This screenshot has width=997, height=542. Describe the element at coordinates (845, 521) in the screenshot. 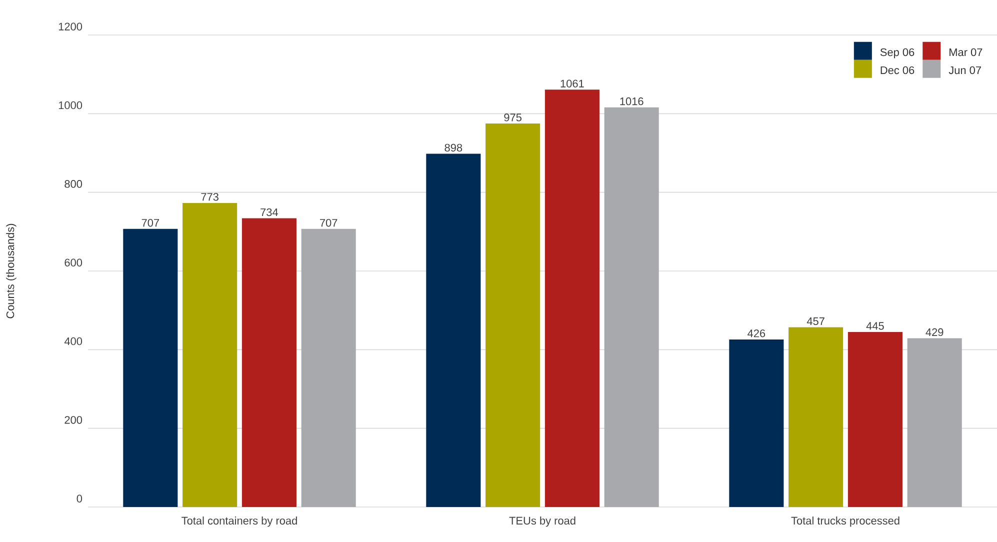

I see `x-tick-label: Total trucks processed` at that location.